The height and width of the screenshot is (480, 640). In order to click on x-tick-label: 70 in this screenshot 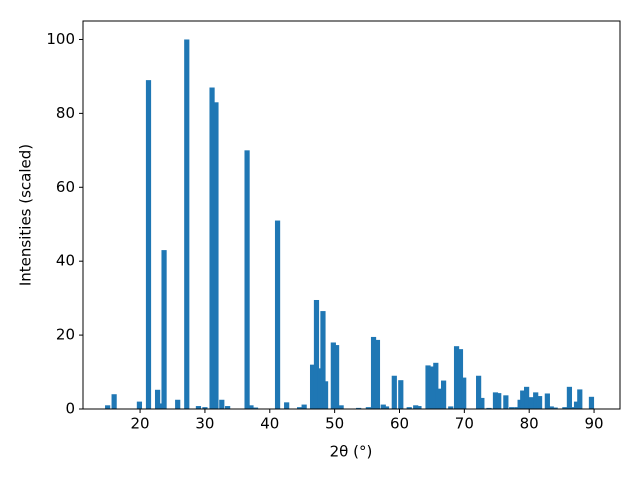, I will do `click(464, 424)`.